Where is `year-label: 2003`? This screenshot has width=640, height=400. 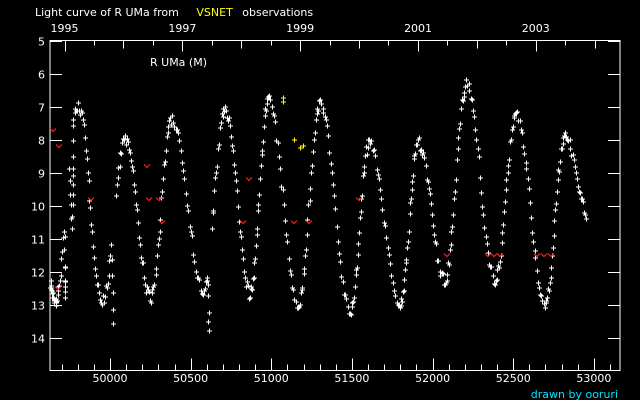 year-label: 2003 is located at coordinates (536, 28).